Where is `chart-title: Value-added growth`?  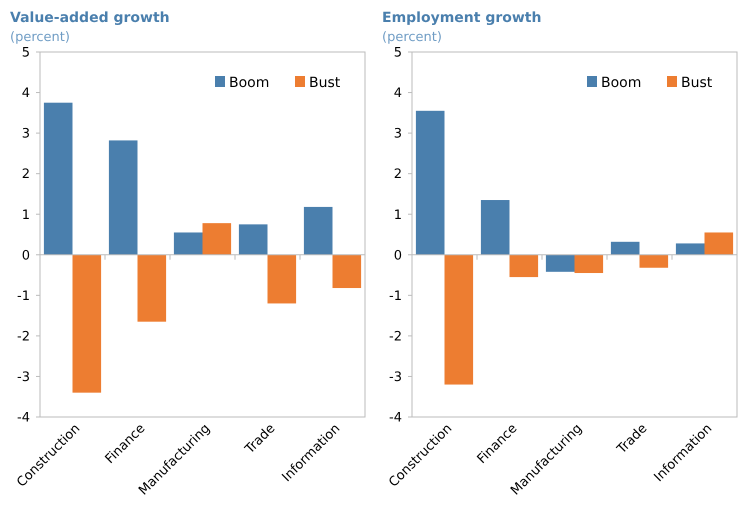 chart-title: Value-added growth is located at coordinates (90, 18).